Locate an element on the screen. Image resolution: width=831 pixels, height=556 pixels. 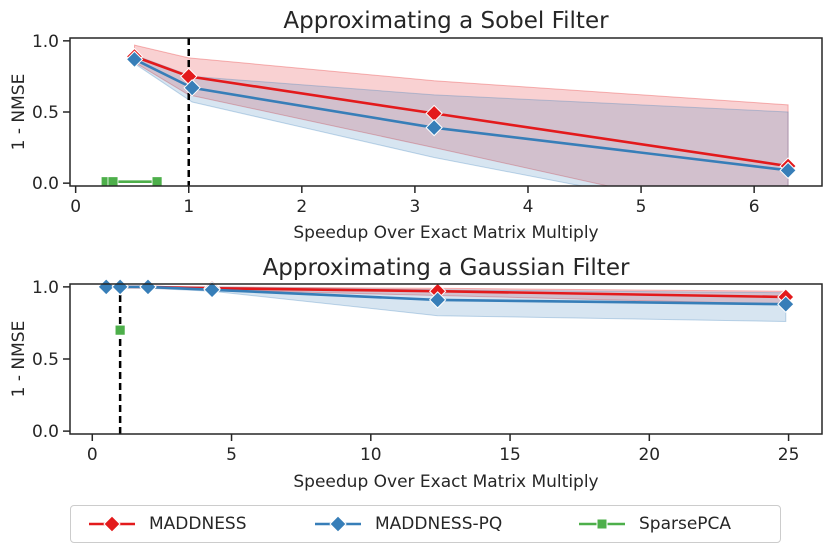
gaussian-y-tick-label: 0.0 is located at coordinates (45, 432).